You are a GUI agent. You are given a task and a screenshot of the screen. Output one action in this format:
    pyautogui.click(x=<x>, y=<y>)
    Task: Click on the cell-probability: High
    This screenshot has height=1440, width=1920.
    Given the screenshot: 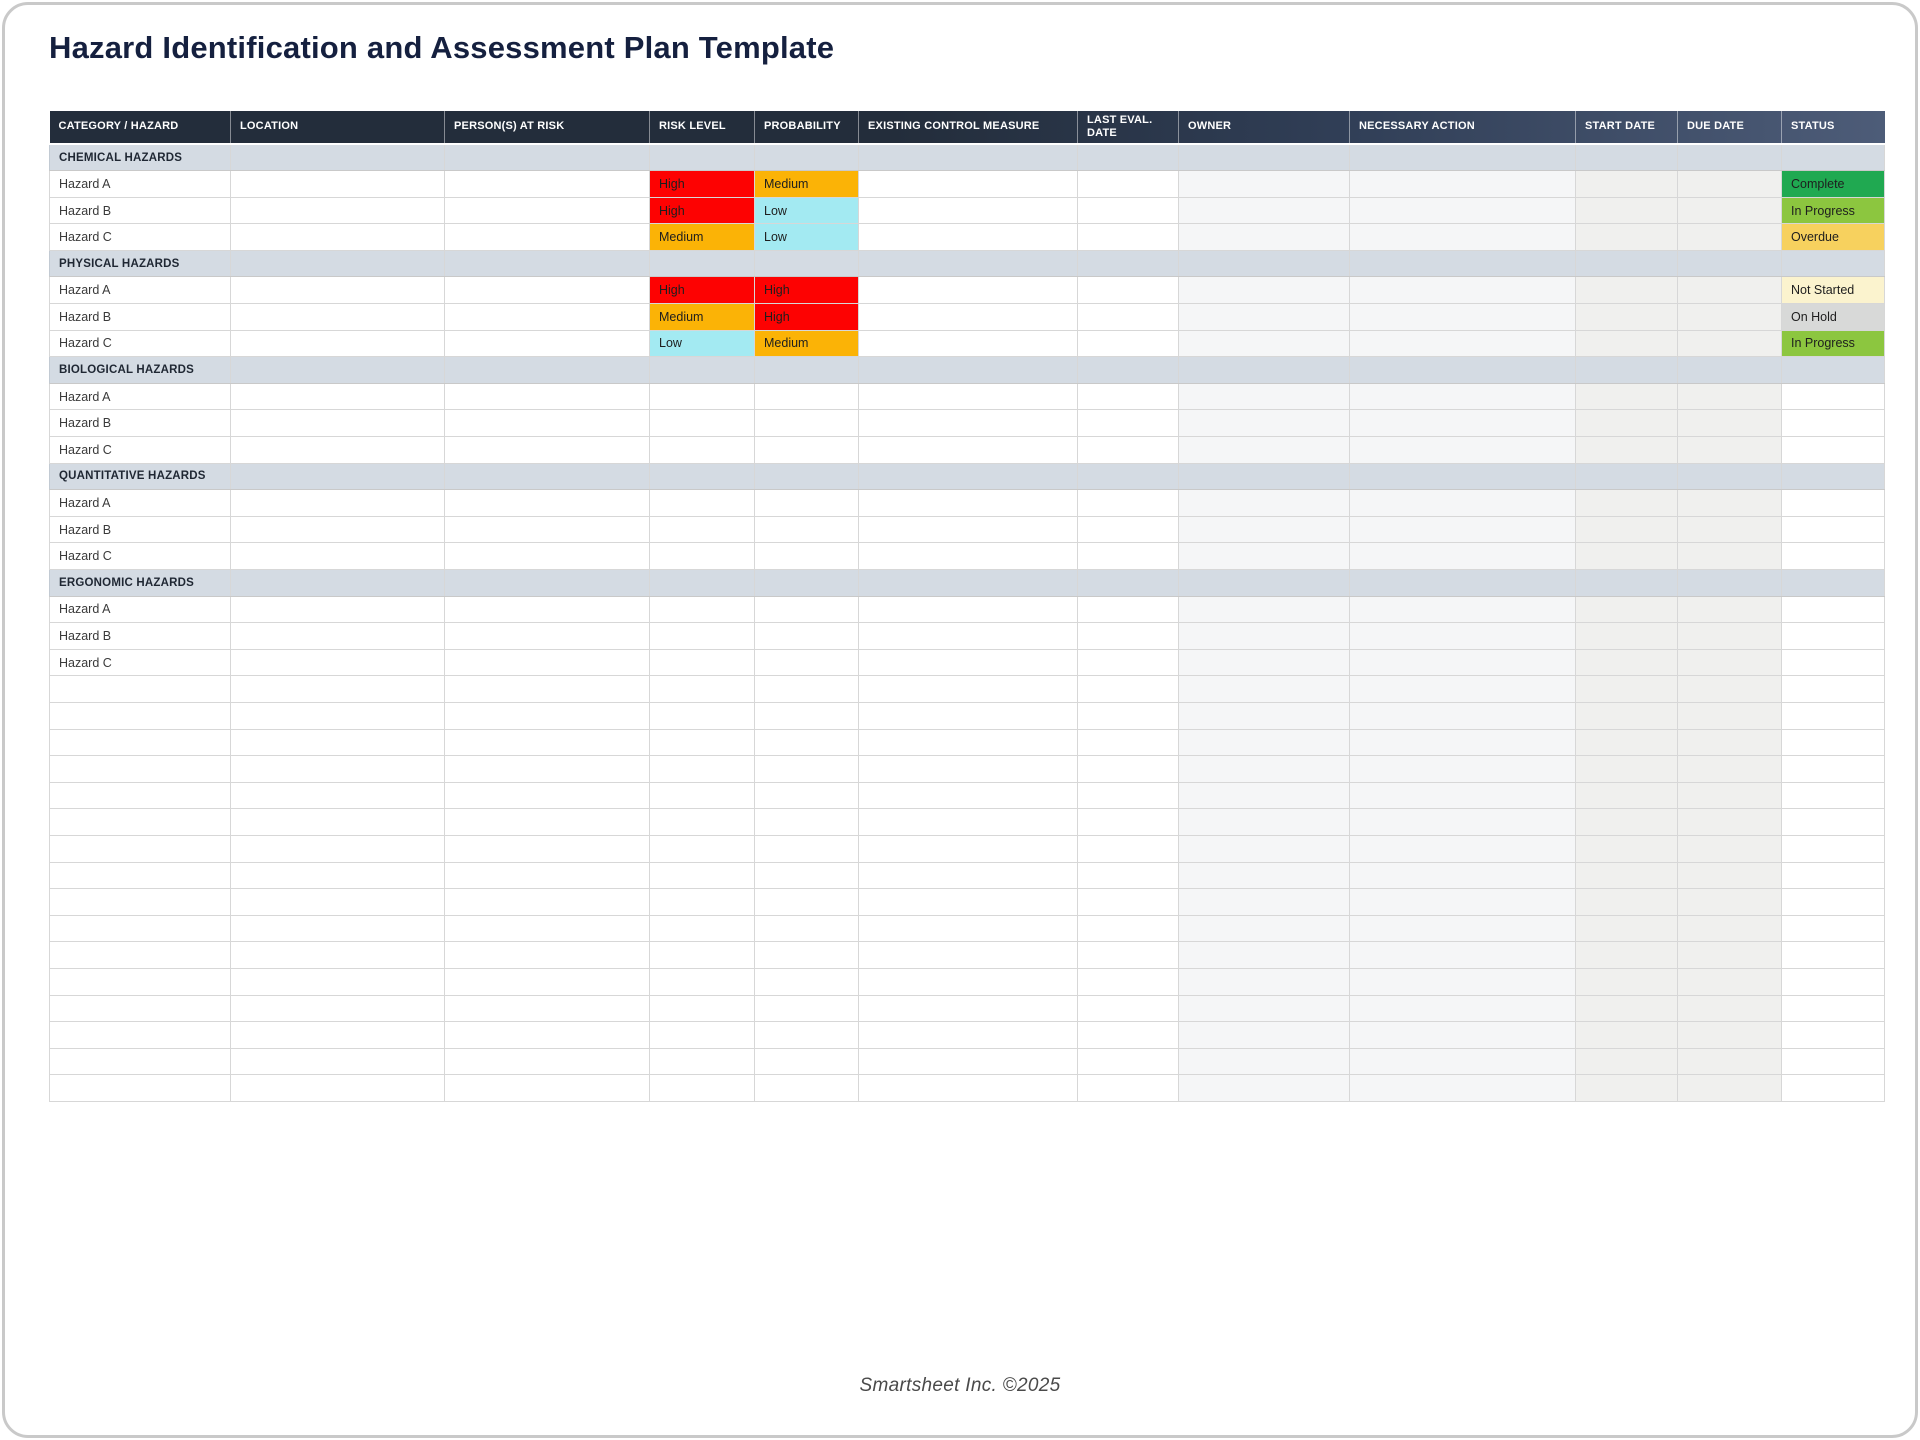 What is the action you would take?
    pyautogui.click(x=806, y=290)
    